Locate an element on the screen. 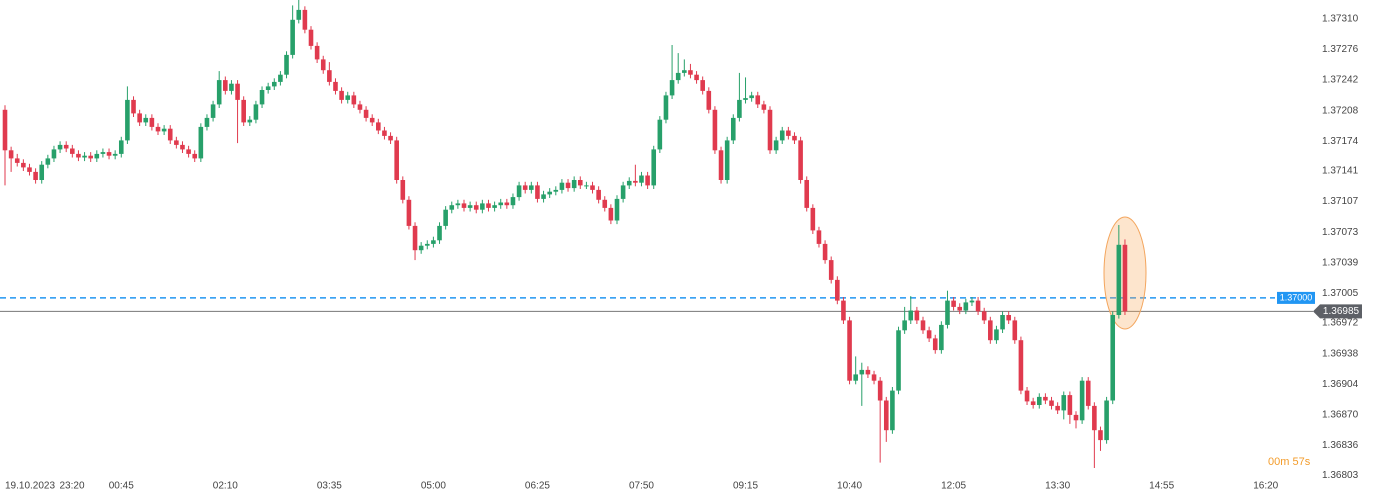 The width and height of the screenshot is (1373, 495). x-tick-label: 05:00 is located at coordinates (433, 486).